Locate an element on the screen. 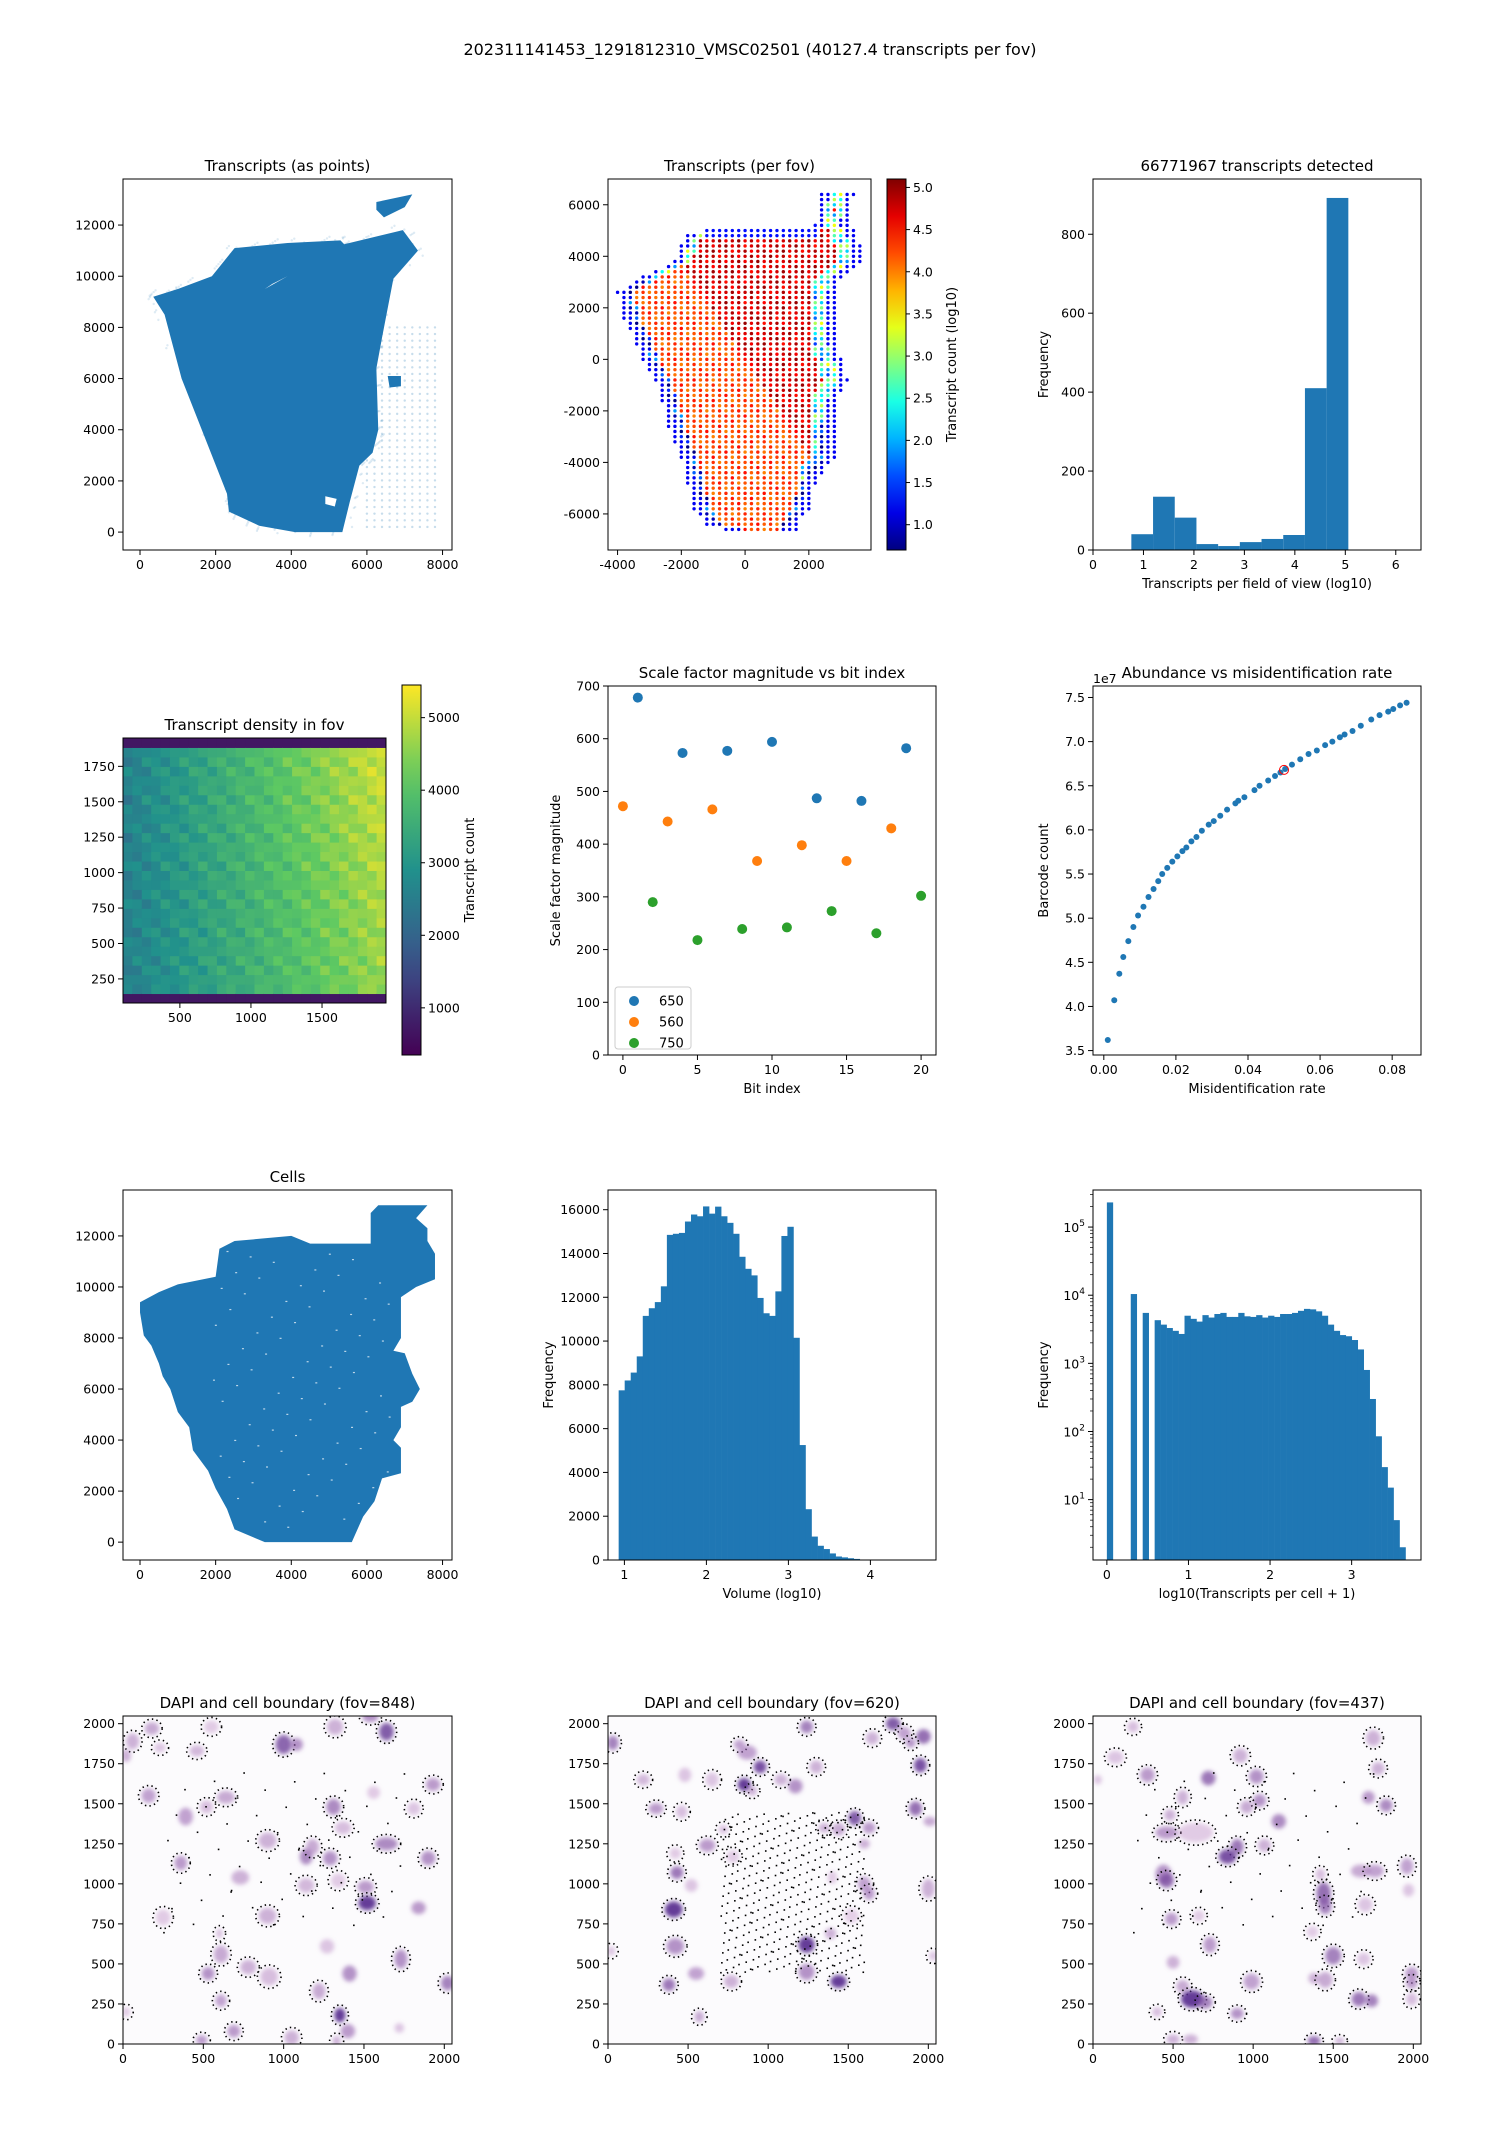  x-tick-label: 0 is located at coordinates (1107, 1574).